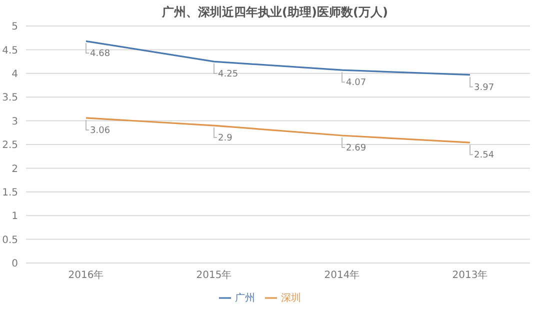 The height and width of the screenshot is (309, 550). I want to click on legend-label: 广州, so click(245, 298).